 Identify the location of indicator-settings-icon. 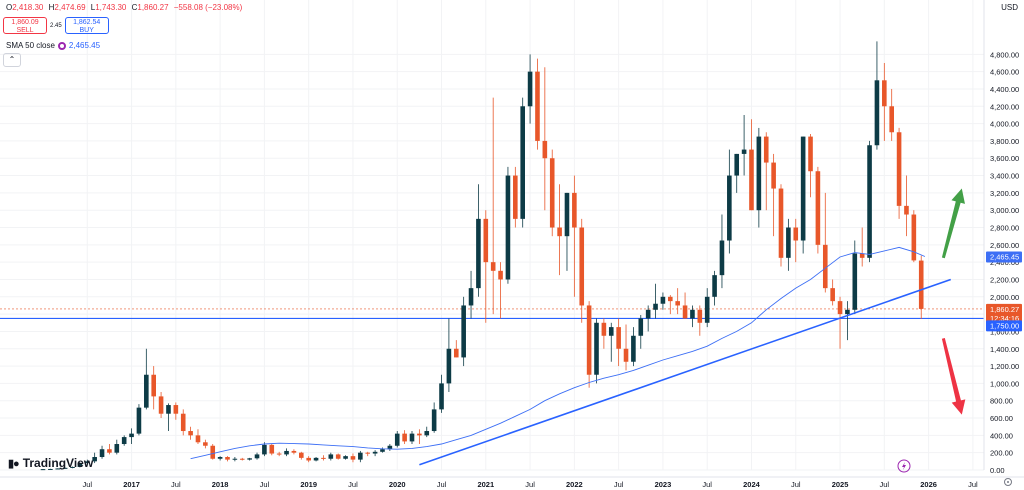
(61, 45).